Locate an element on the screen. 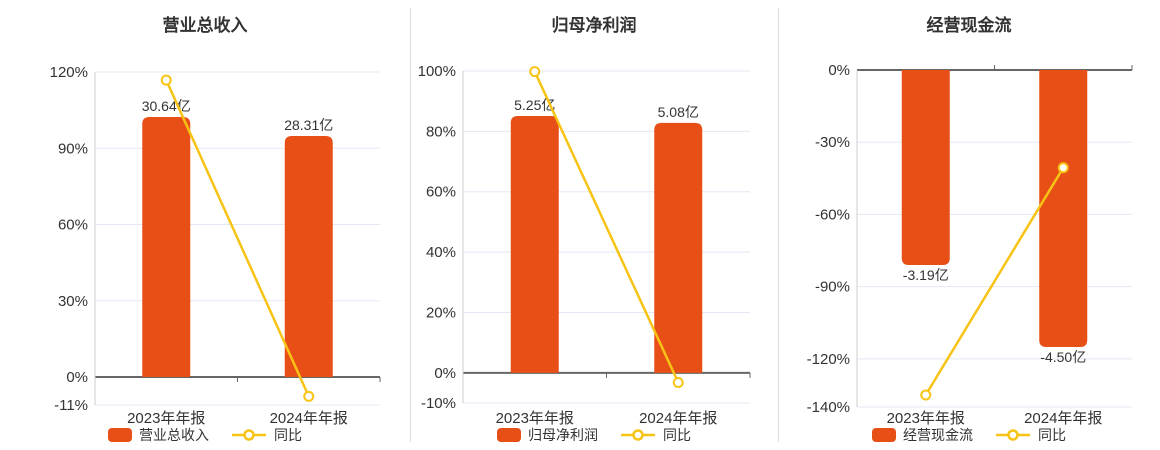  y-tick-label: -11% is located at coordinates (71, 405).